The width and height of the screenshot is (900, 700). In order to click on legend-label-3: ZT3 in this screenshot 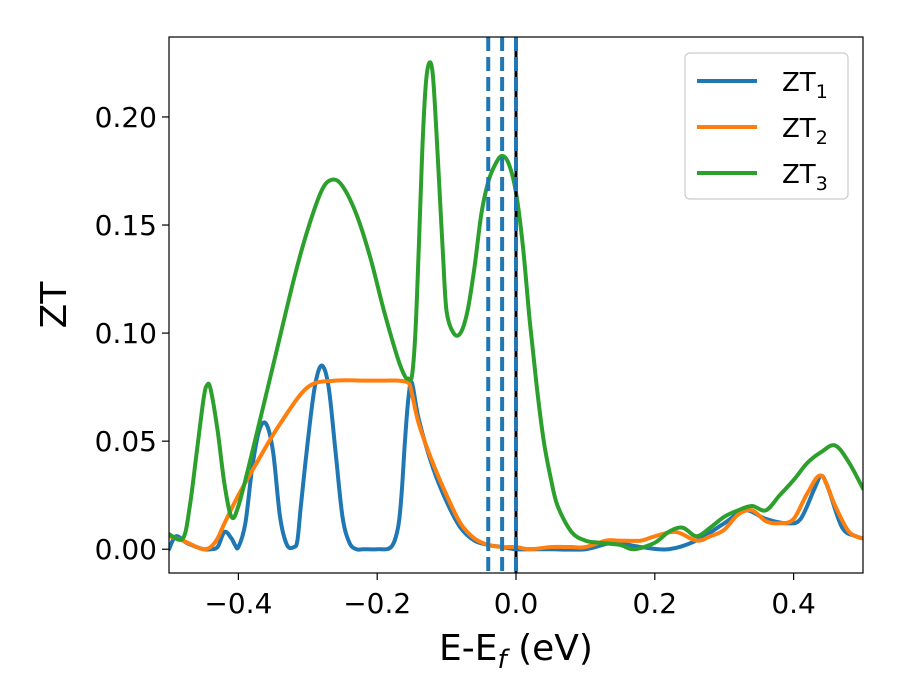, I will do `click(805, 177)`.